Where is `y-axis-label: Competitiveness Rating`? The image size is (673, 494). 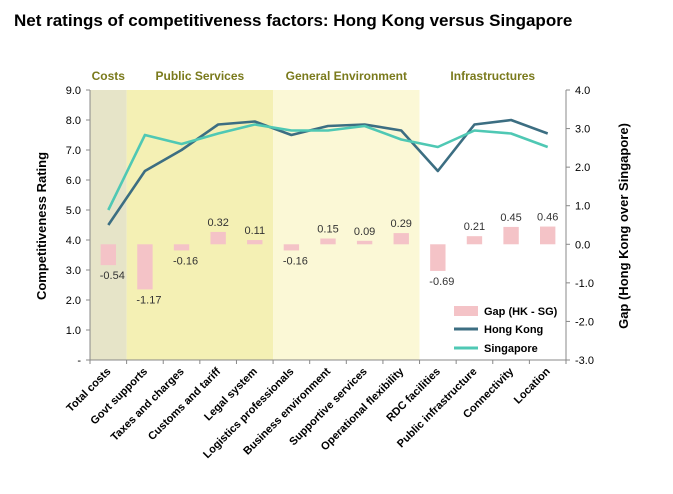
y-axis-label: Competitiveness Rating is located at coordinates (41, 226).